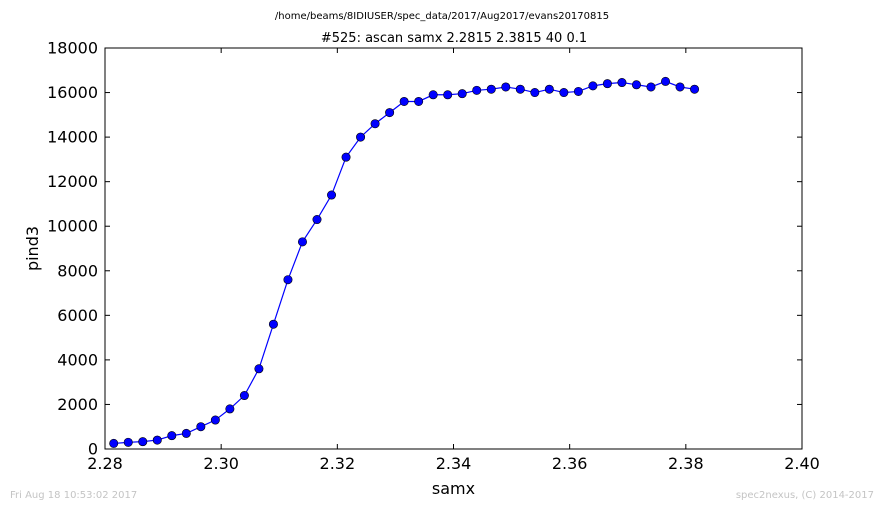 The image size is (884, 509). What do you see at coordinates (93, 449) in the screenshot?
I see `y-tick-label: 0` at bounding box center [93, 449].